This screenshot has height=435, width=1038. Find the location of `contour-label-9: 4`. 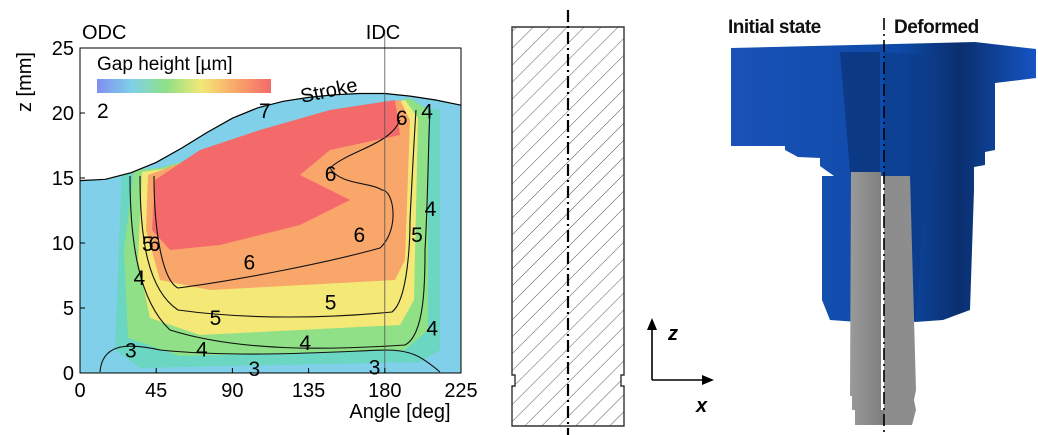

contour-label-9: 4 is located at coordinates (139, 278).